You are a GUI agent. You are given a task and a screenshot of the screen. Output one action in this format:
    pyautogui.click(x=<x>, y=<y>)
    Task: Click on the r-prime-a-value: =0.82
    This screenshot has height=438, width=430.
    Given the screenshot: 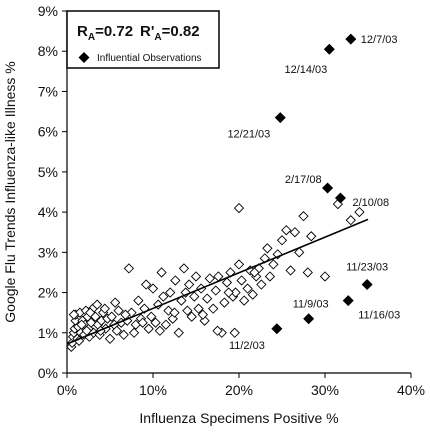 What is the action you would take?
    pyautogui.click(x=181, y=31)
    